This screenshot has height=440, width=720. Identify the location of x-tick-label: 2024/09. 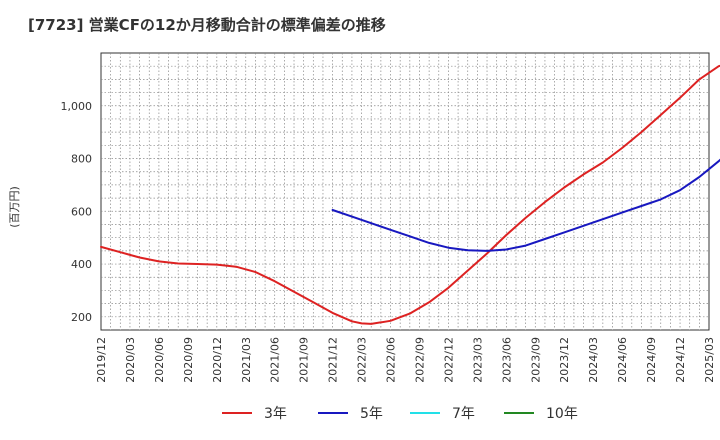
(651, 360).